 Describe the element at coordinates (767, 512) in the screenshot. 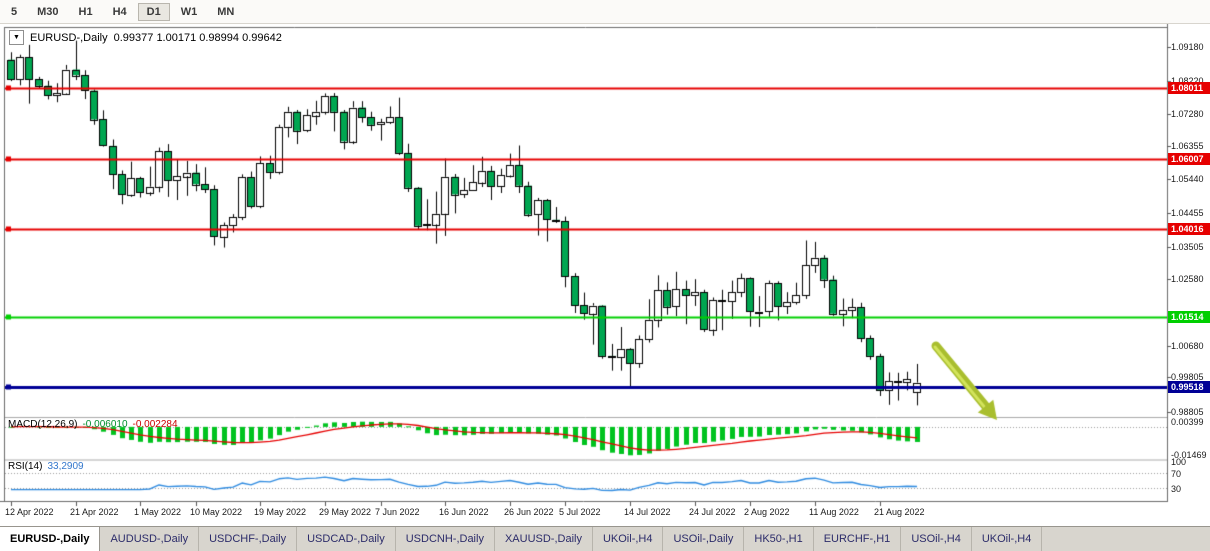

I see `time-axis-label: 2 Aug 2022` at that location.